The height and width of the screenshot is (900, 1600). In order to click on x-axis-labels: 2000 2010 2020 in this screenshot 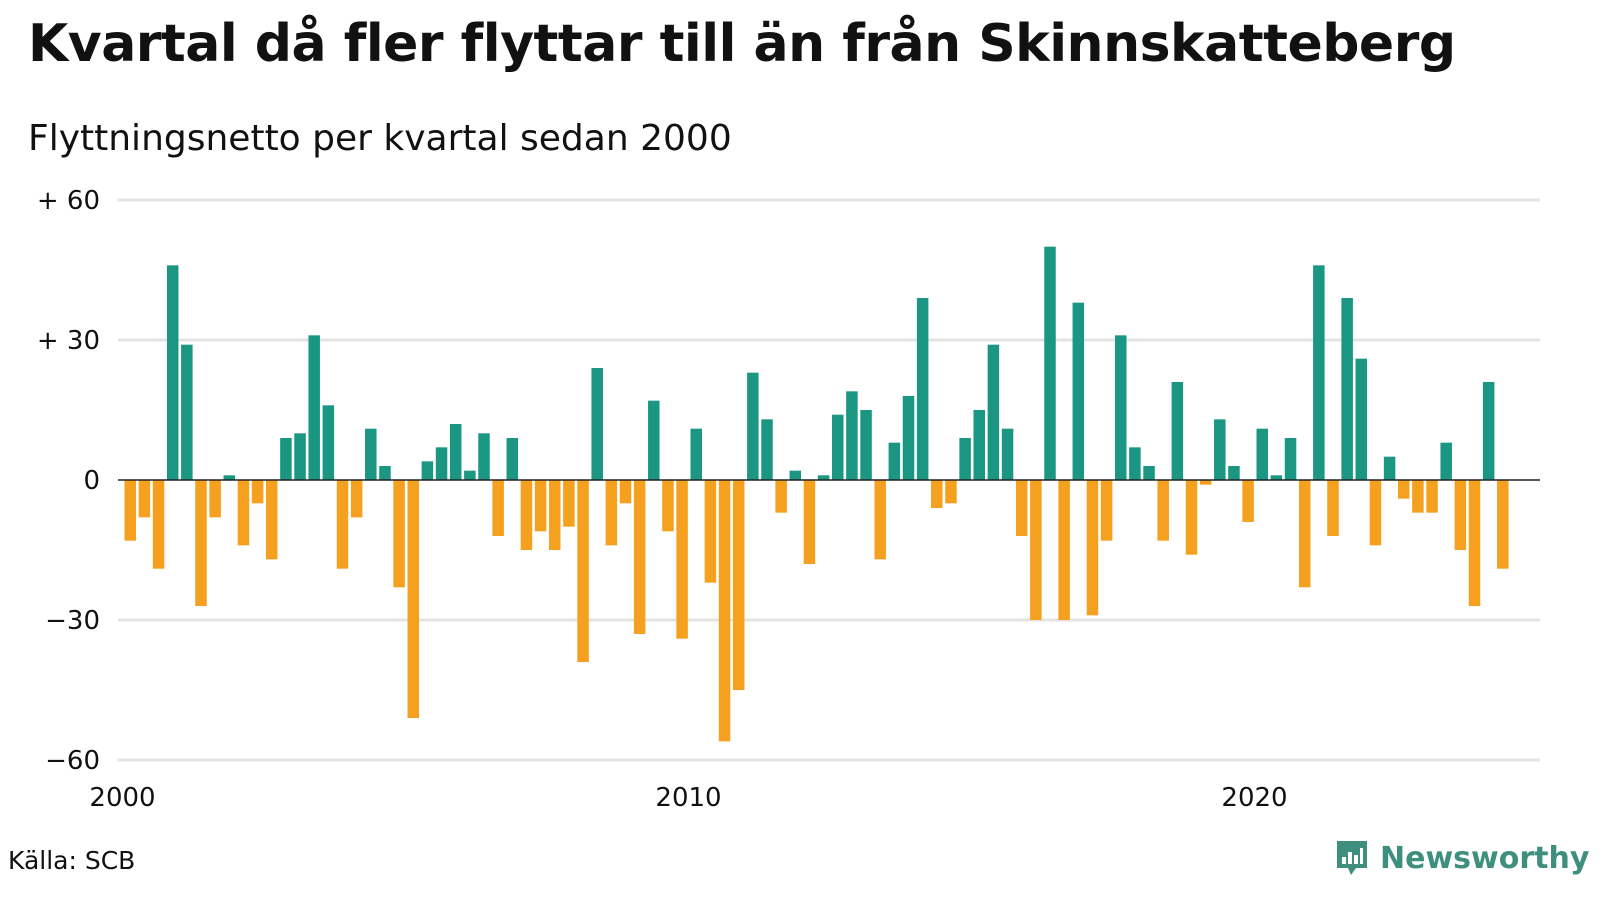, I will do `click(688, 798)`.